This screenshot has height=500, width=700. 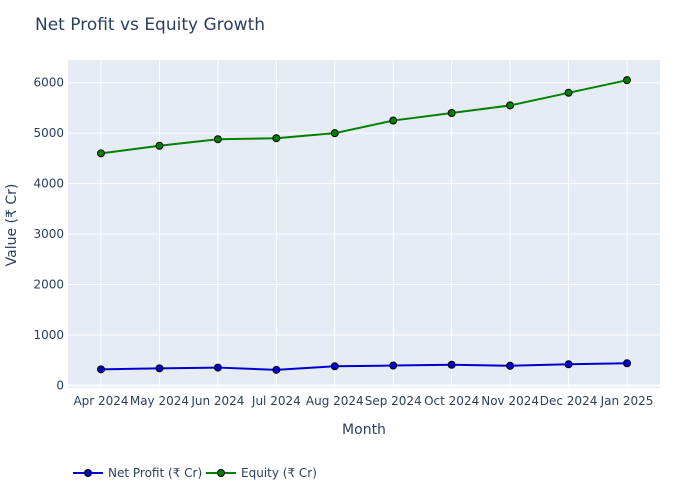 What do you see at coordinates (569, 401) in the screenshot?
I see `x-tick-label: Dec 2024` at bounding box center [569, 401].